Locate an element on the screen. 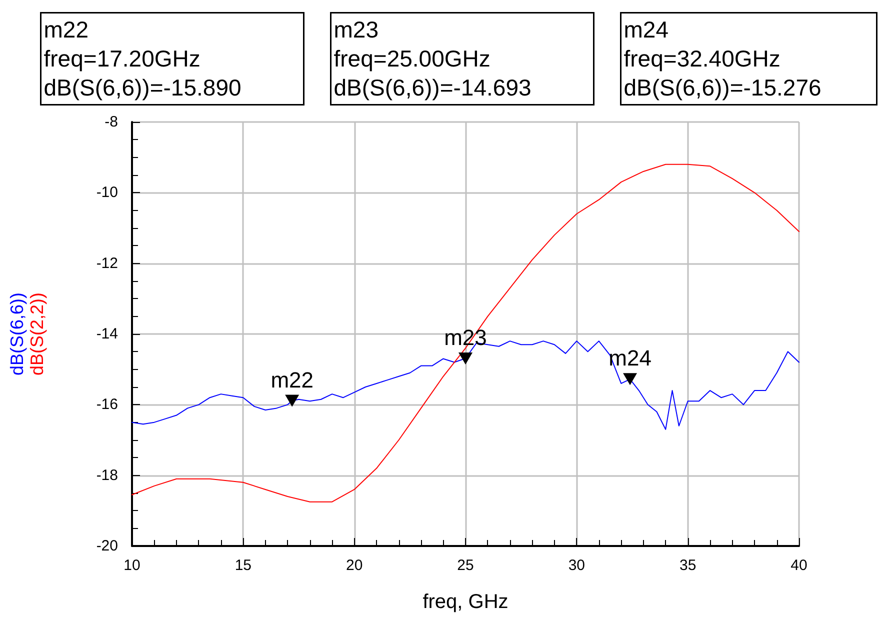  y-tick-label: -14 is located at coordinates (107, 334).